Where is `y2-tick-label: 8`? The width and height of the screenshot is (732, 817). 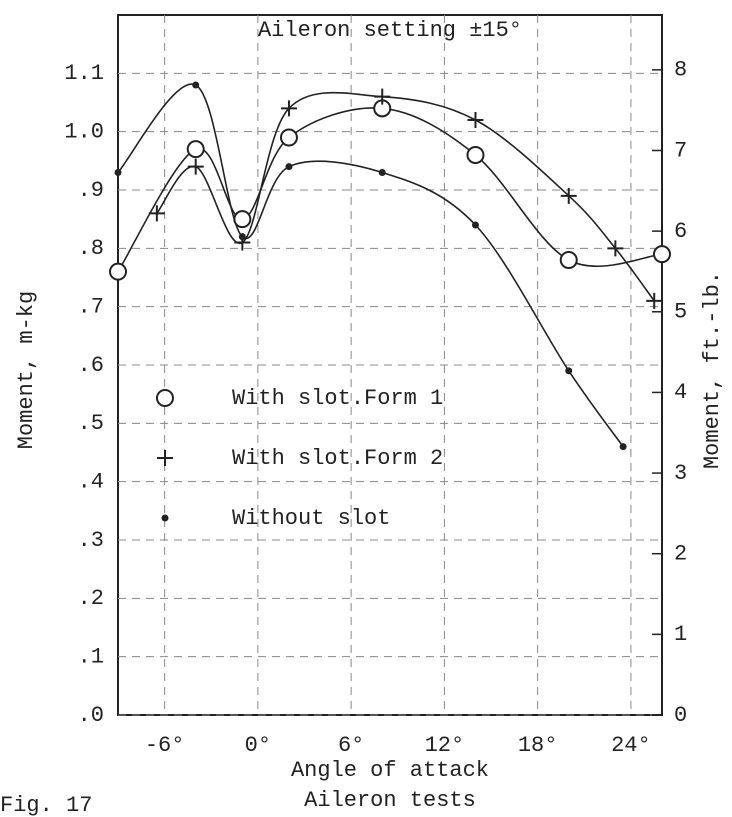
y2-tick-label: 8 is located at coordinates (680, 70).